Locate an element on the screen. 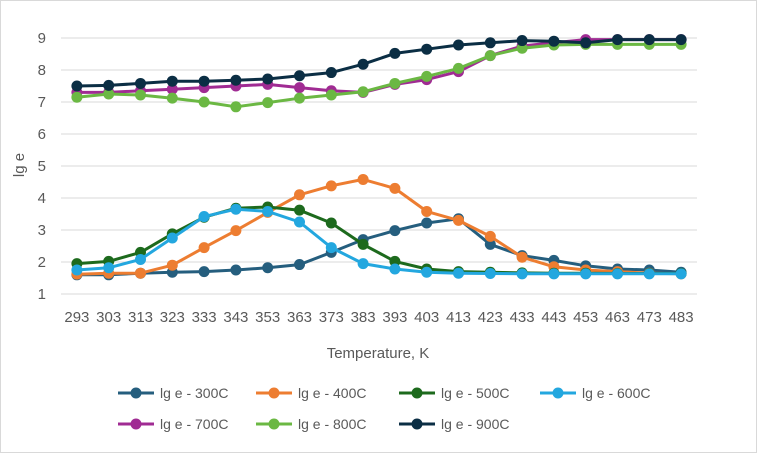  x-tick-label: 463 is located at coordinates (617, 317).